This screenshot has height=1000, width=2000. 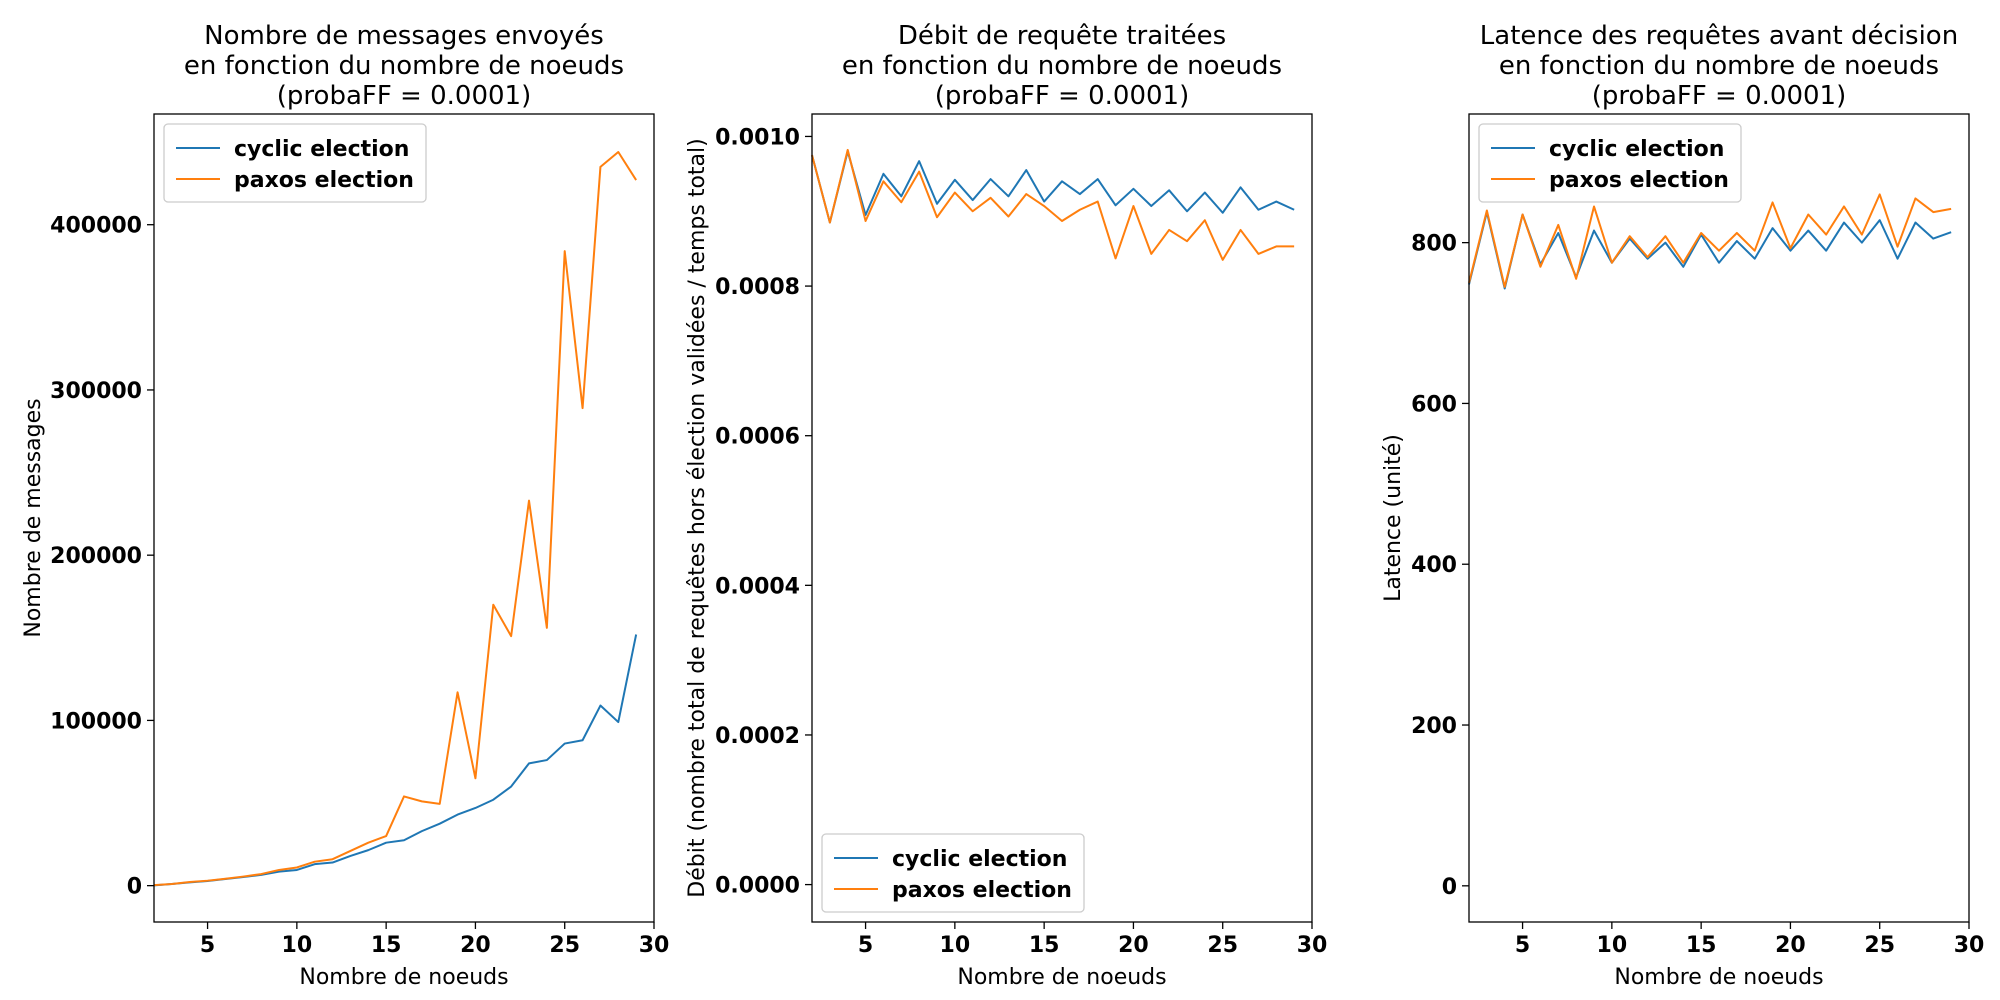 What do you see at coordinates (1434, 244) in the screenshot?
I see `y-tick-label: 800` at bounding box center [1434, 244].